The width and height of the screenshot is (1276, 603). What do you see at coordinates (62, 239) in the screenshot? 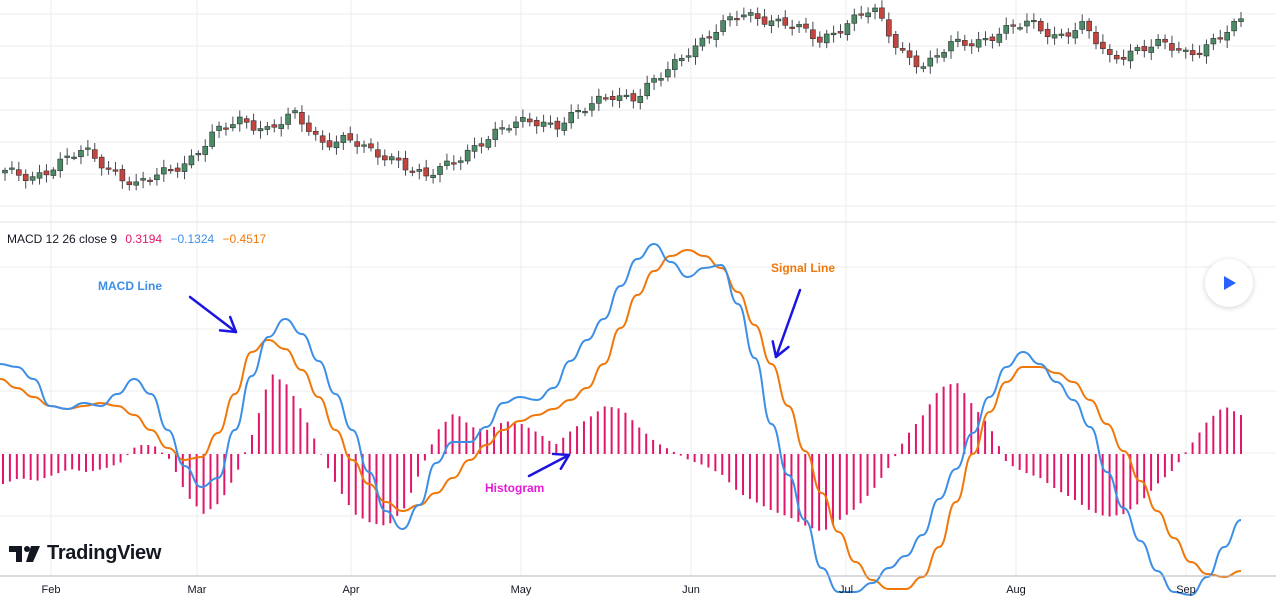
I see `macd-legend-label: MACD 12 26 close 9` at bounding box center [62, 239].